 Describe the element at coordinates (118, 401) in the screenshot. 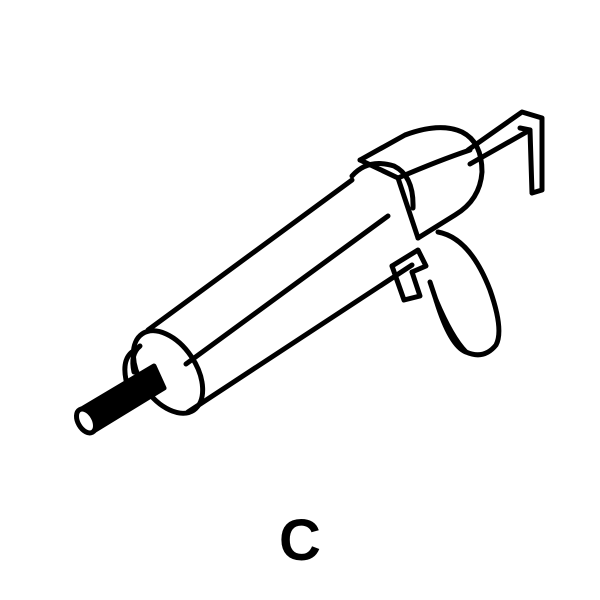

I see `nozzle-tip` at that location.